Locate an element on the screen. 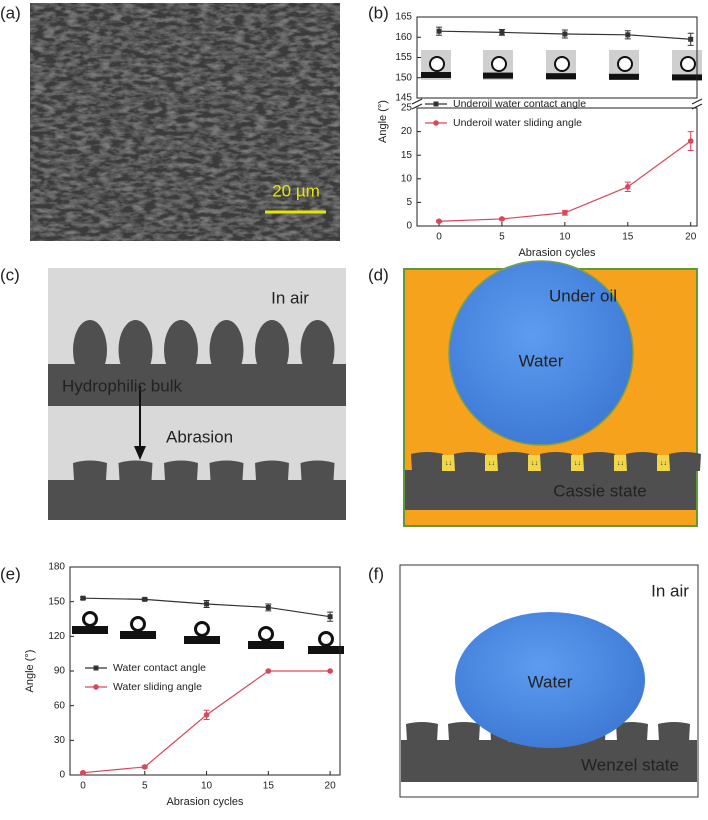  y-axis-label: Angle (°) is located at coordinates (383, 121).